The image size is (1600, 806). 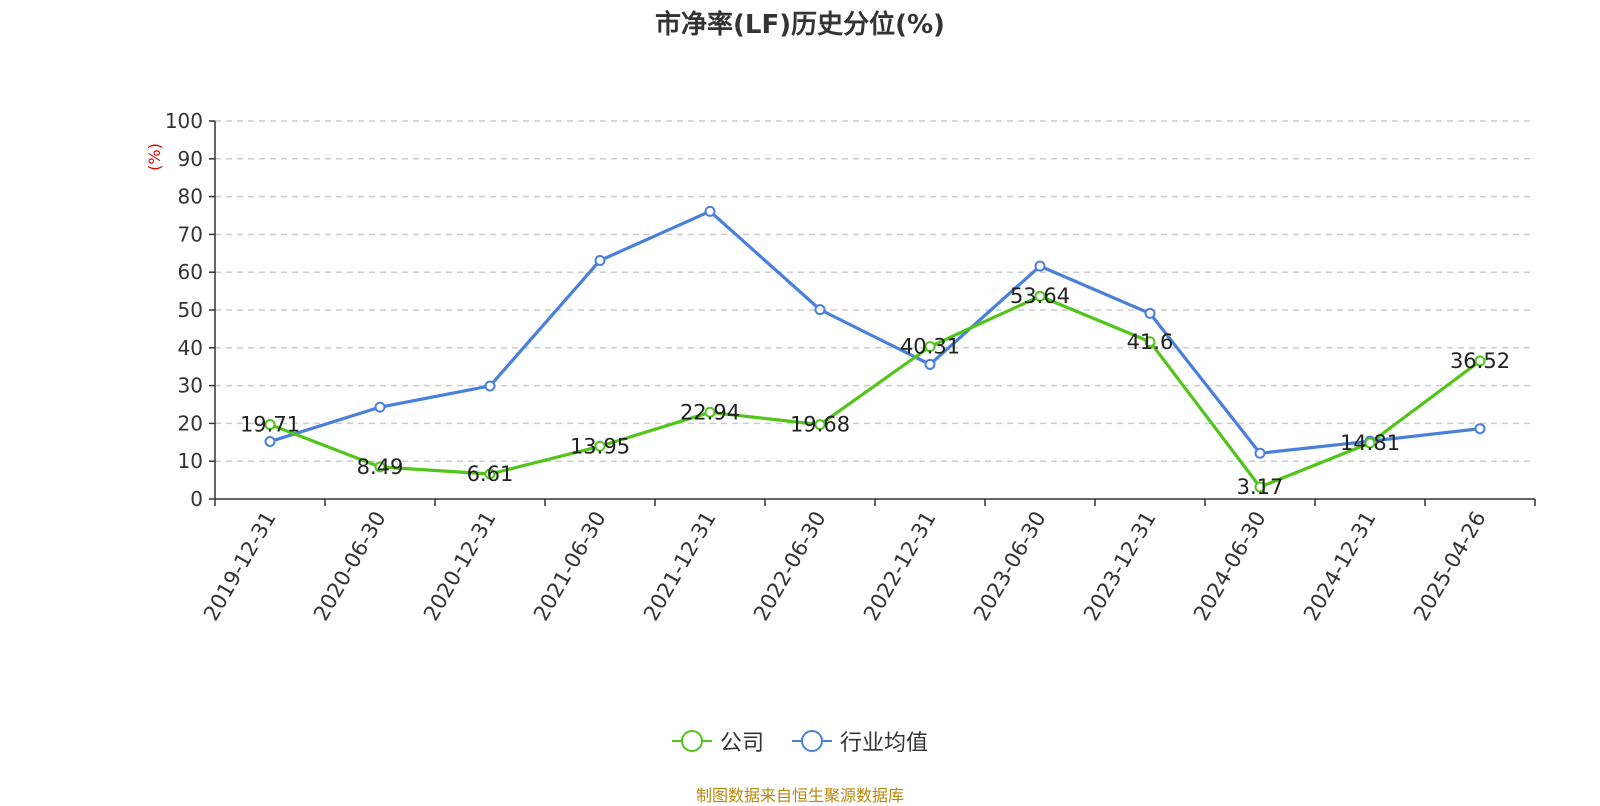 I want to click on data-label: 3.17, so click(x=1260, y=487).